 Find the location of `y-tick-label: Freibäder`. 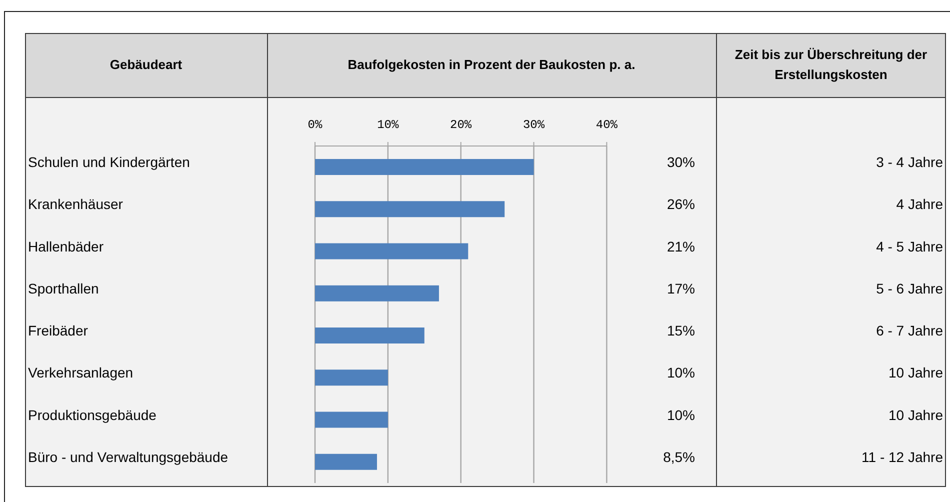

y-tick-label: Freibäder is located at coordinates (58, 330).